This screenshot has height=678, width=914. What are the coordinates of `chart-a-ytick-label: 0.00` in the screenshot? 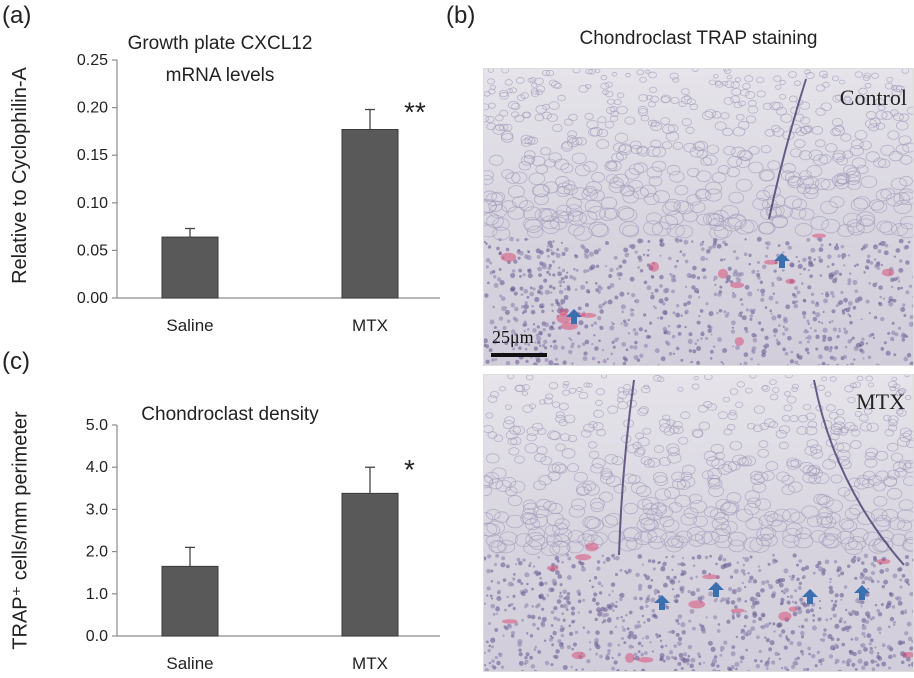 It's located at (92, 298).